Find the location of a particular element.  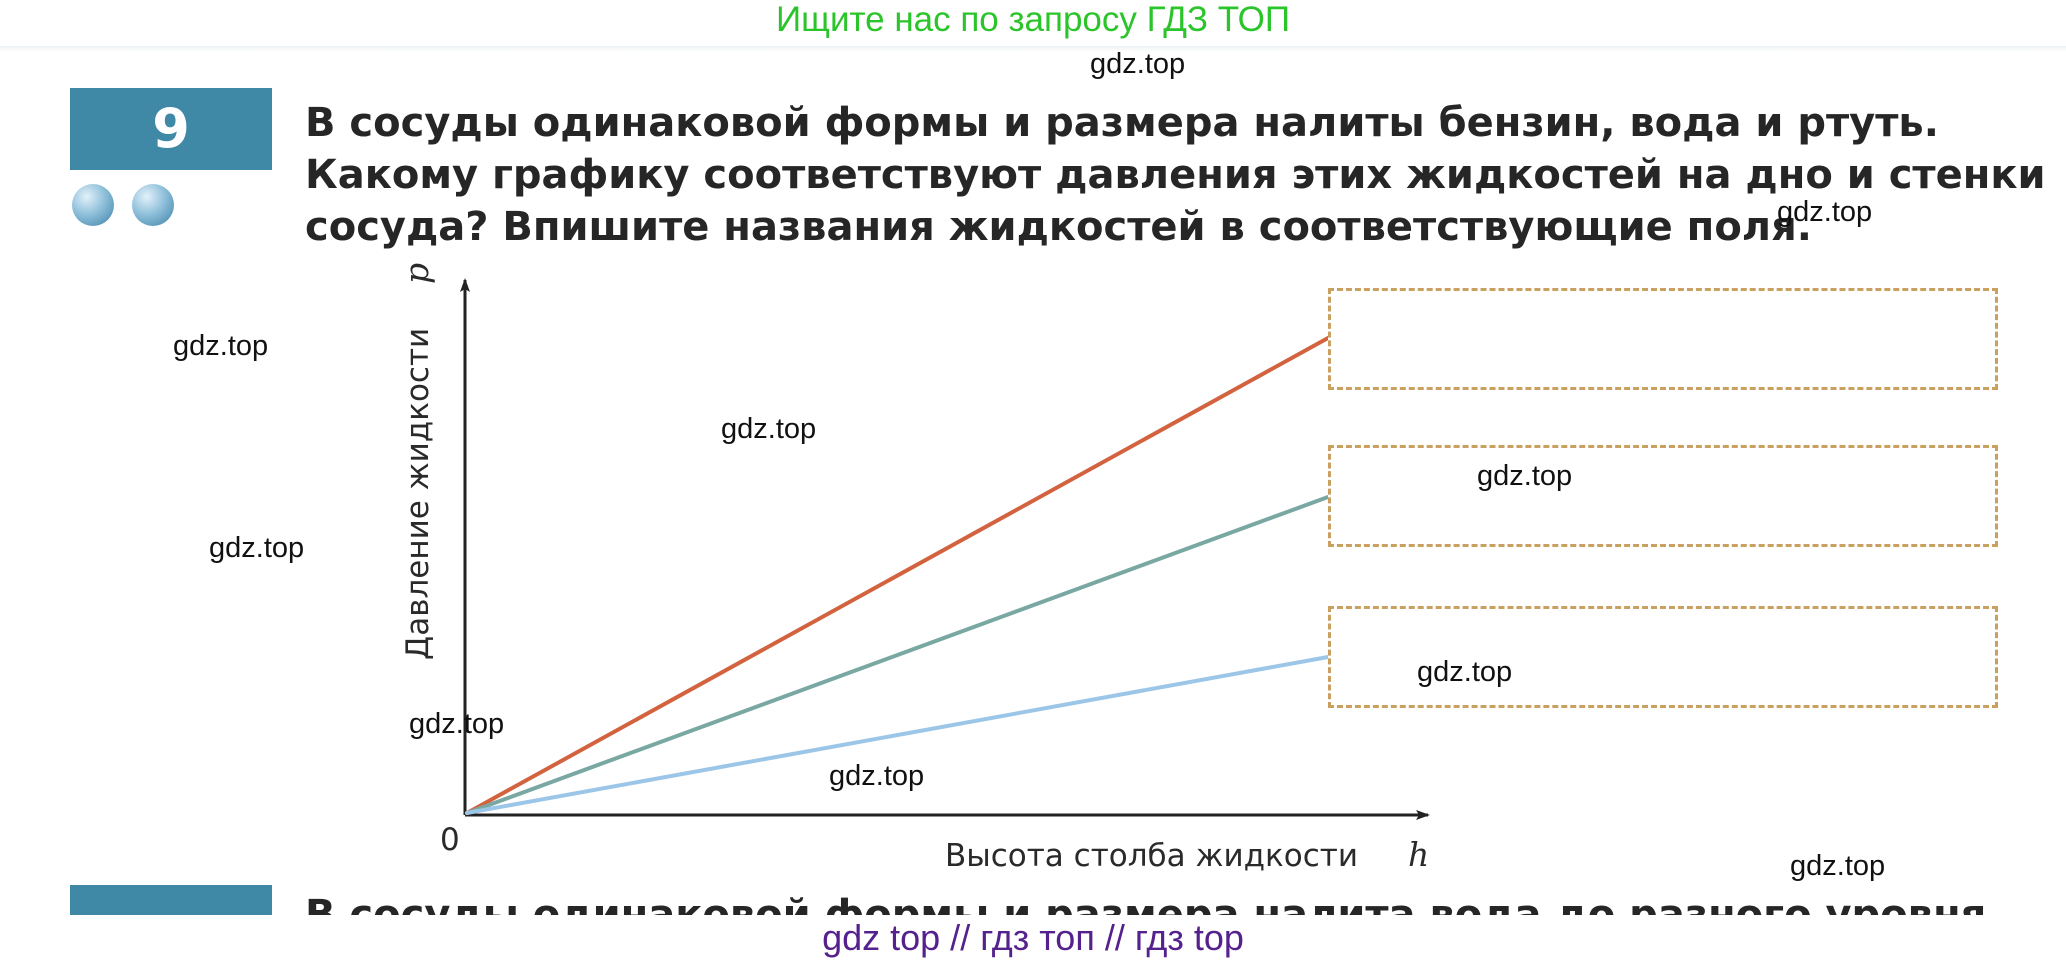

origin-label: 0 is located at coordinates (450, 840).